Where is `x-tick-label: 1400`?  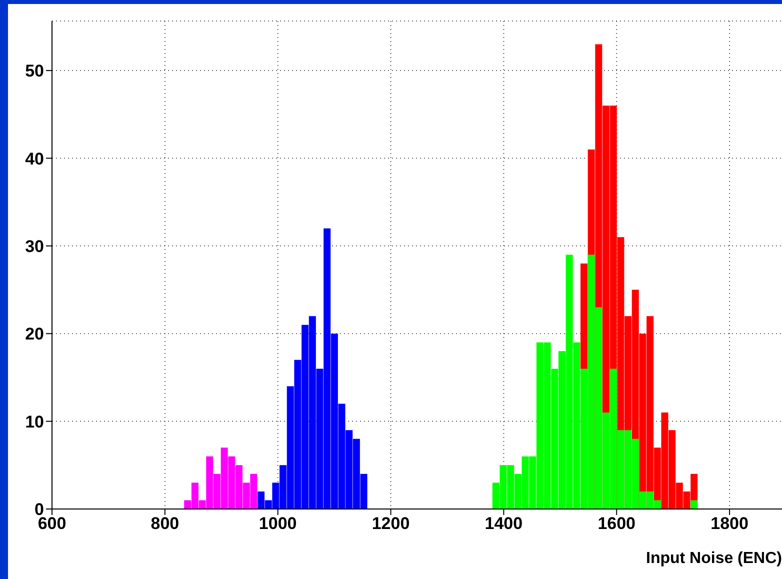 x-tick-label: 1400 is located at coordinates (503, 524).